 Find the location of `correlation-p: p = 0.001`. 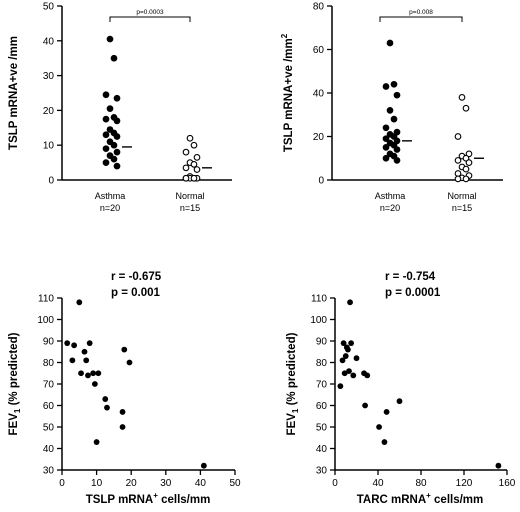

correlation-p: p = 0.001 is located at coordinates (136, 293).